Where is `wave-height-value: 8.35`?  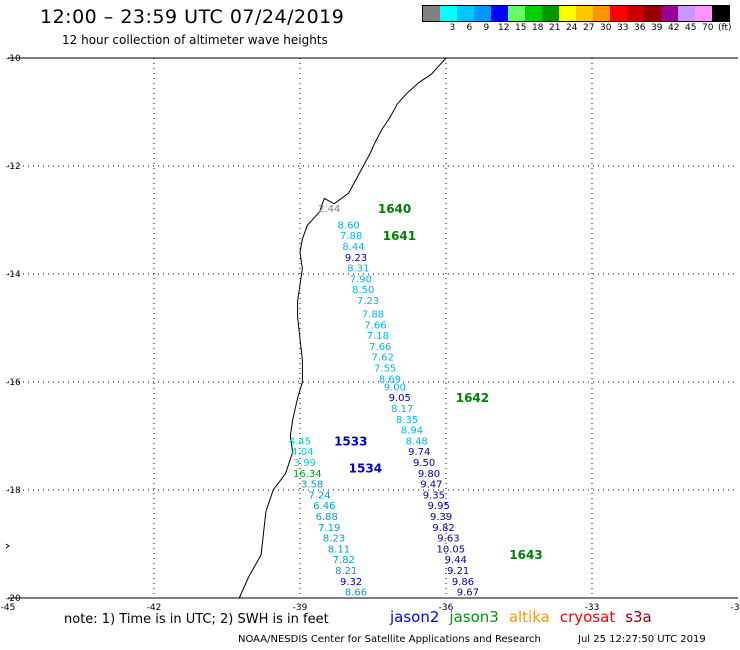 wave-height-value: 8.35 is located at coordinates (407, 420).